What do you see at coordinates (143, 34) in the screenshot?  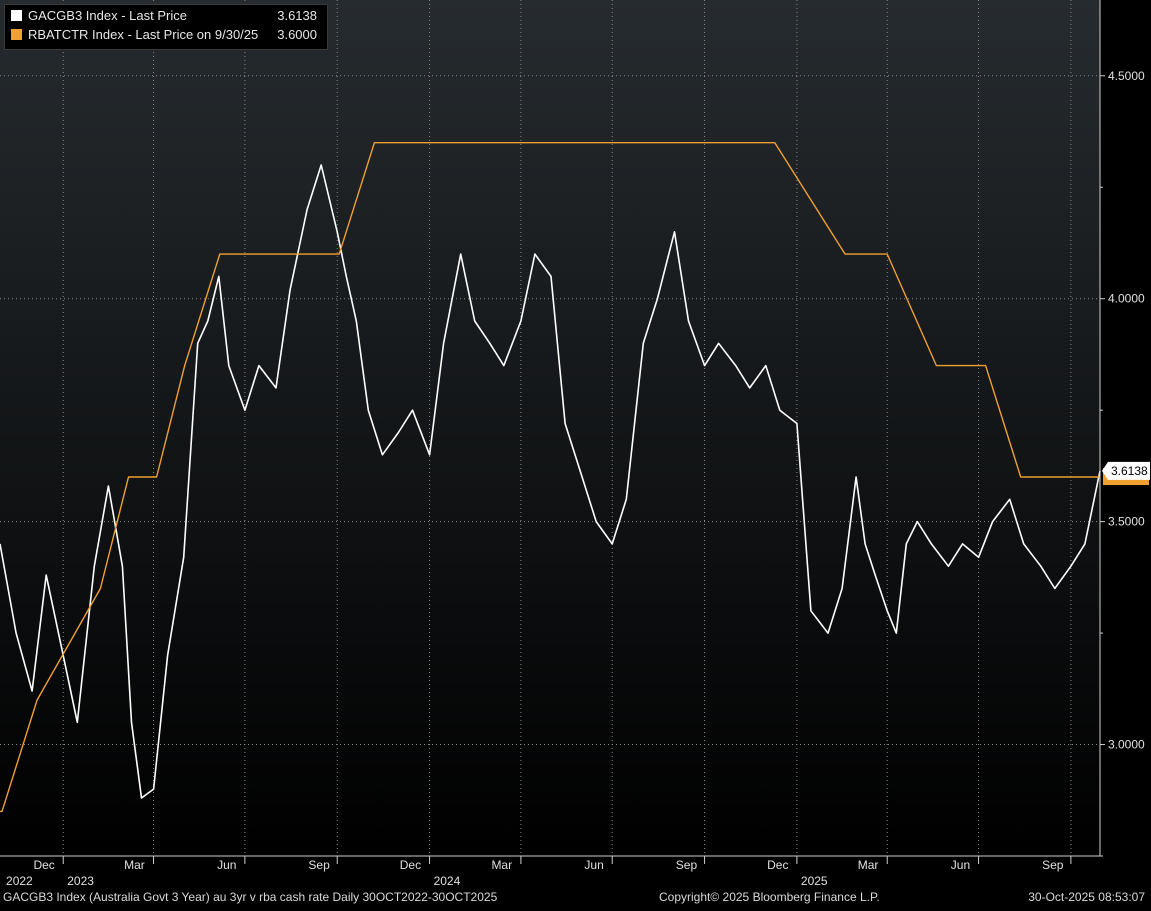 I see `legend-label: RBATCTR Index - Last Price on 9/30/25` at bounding box center [143, 34].